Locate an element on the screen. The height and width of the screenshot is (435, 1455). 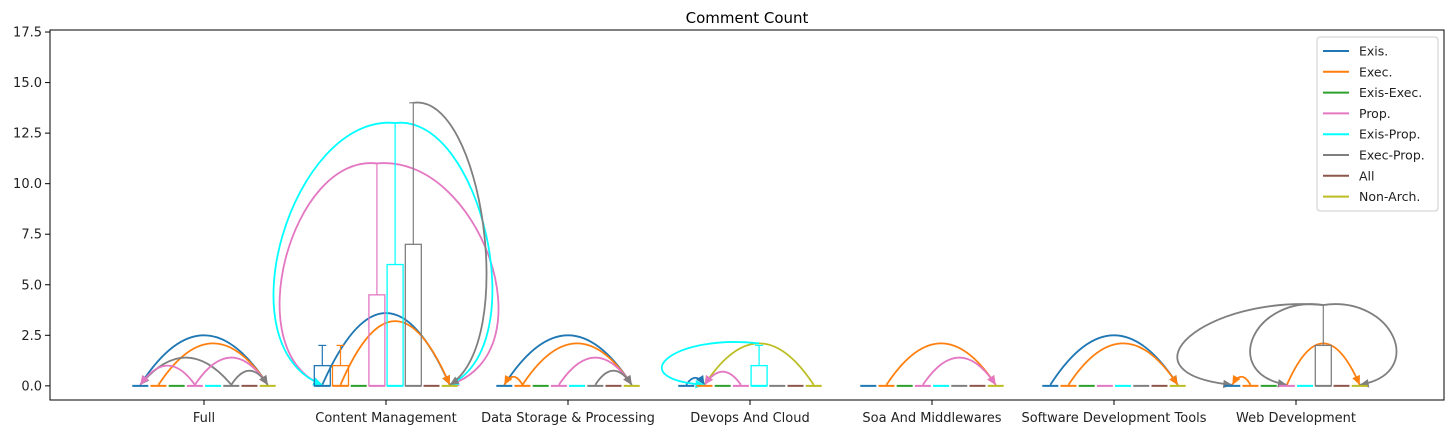
legend-entry: Exec-Prop. is located at coordinates (1392, 155).